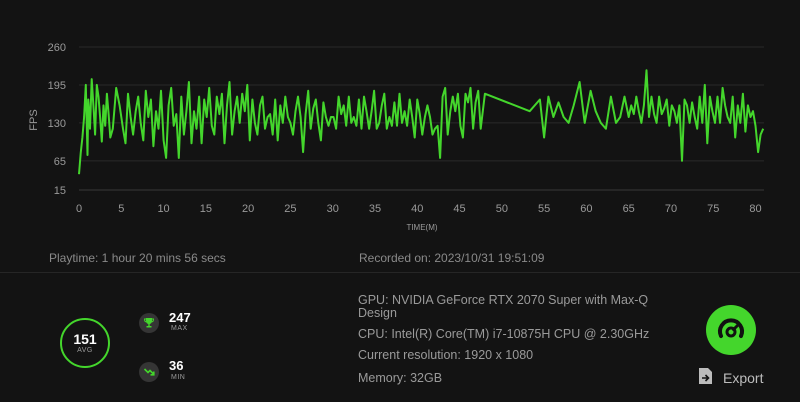 Image resolution: width=800 pixels, height=402 pixels. What do you see at coordinates (713, 209) in the screenshot?
I see `x-tick-label: 75` at bounding box center [713, 209].